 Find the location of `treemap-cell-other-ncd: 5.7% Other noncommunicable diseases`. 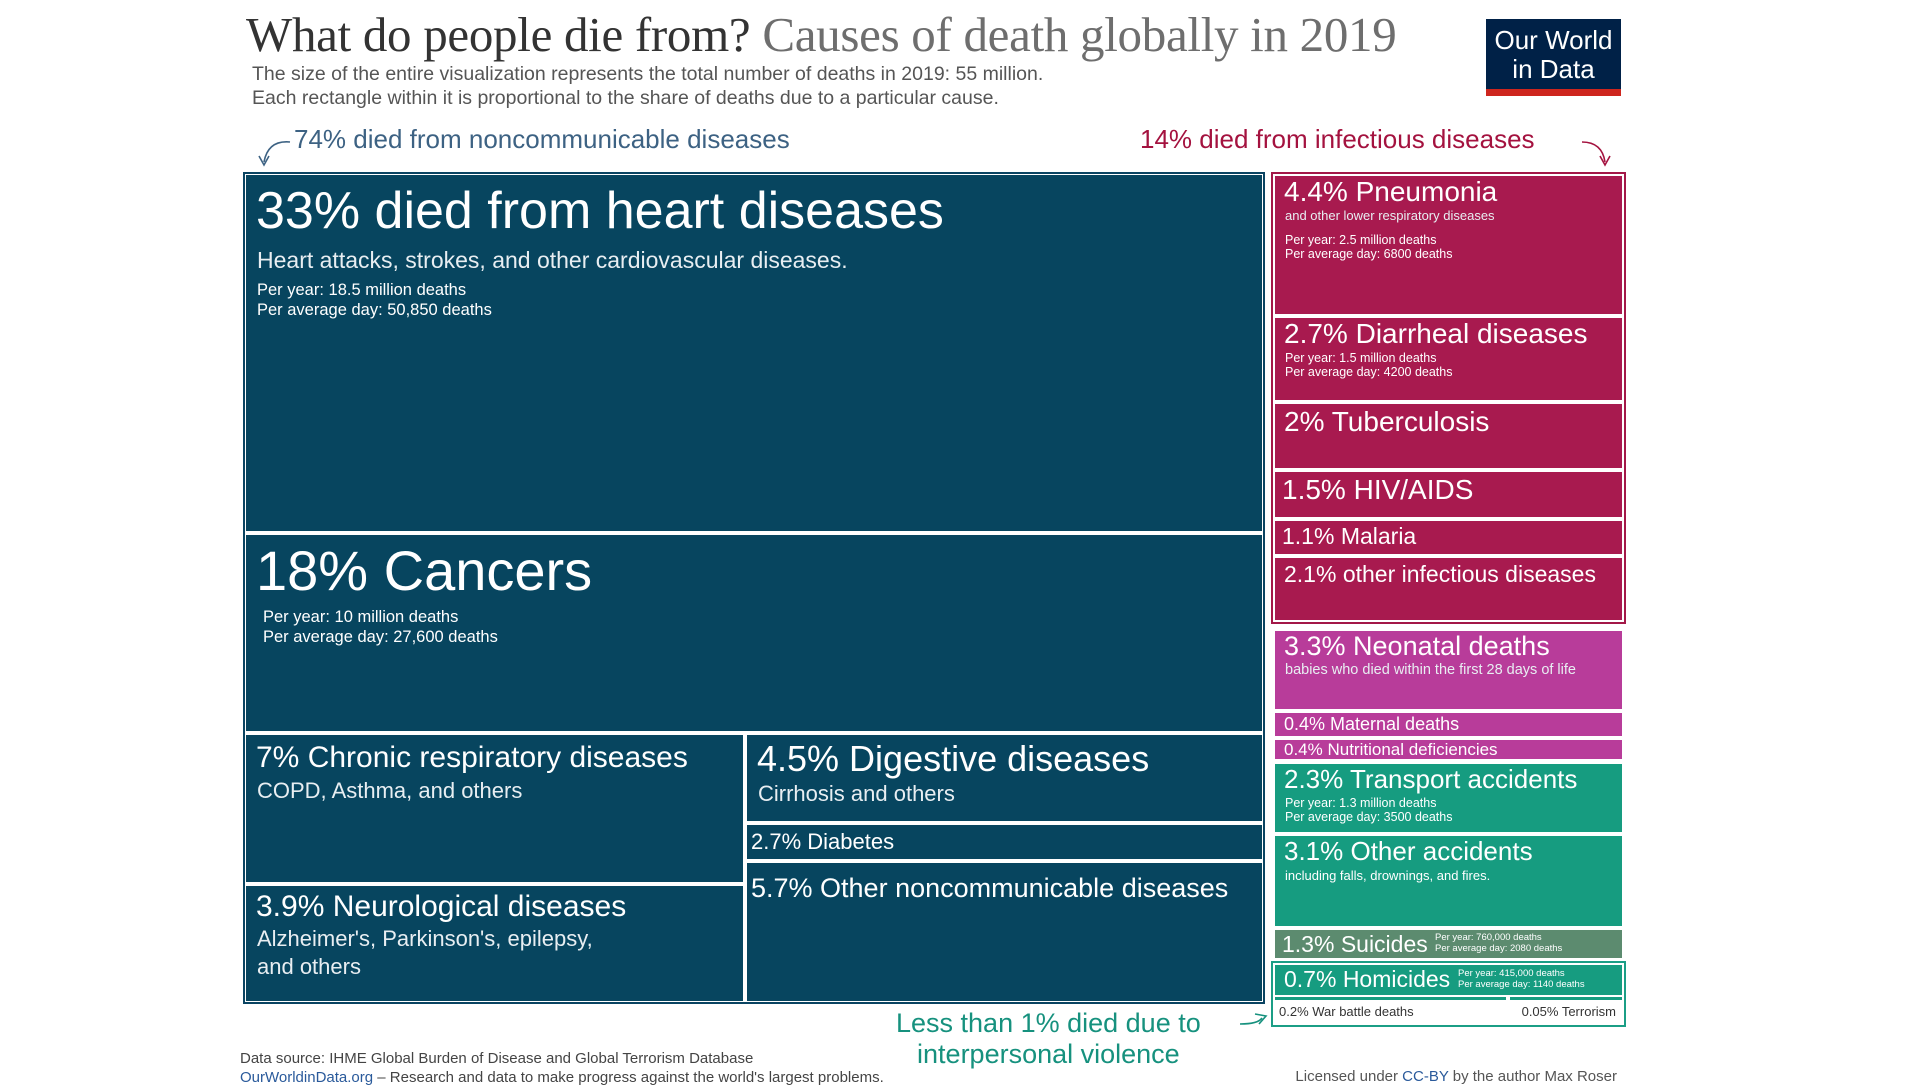

treemap-cell-other-ncd: 5.7% Other noncommunicable diseases is located at coordinates (1004, 932).